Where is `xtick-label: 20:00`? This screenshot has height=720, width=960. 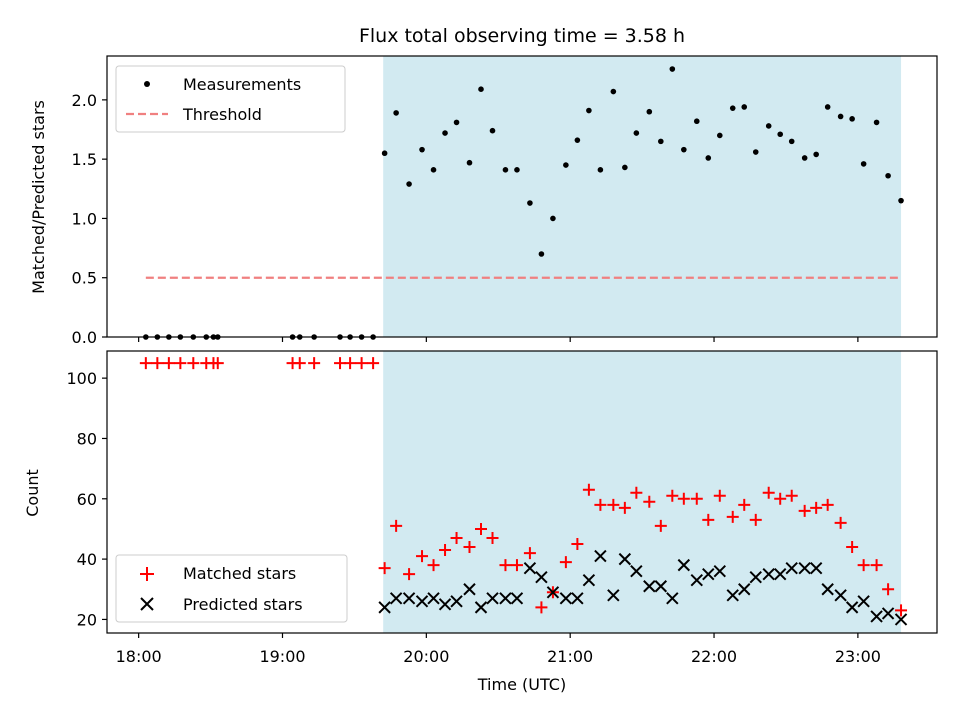
xtick-label: 20:00 is located at coordinates (426, 656).